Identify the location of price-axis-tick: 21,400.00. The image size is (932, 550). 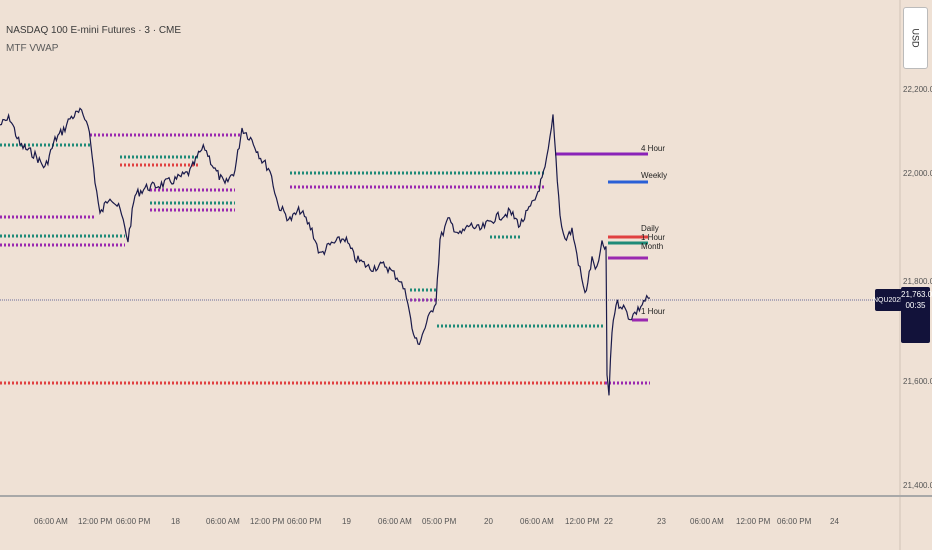
(917, 485).